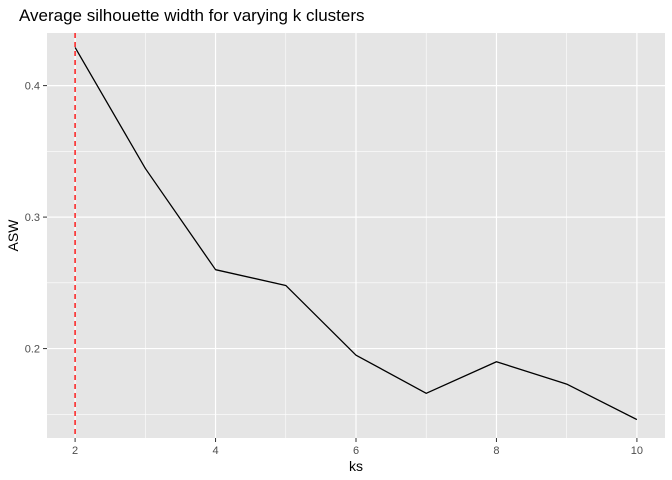 Image resolution: width=672 pixels, height=480 pixels. I want to click on x-tick-label-4: 10, so click(637, 451).